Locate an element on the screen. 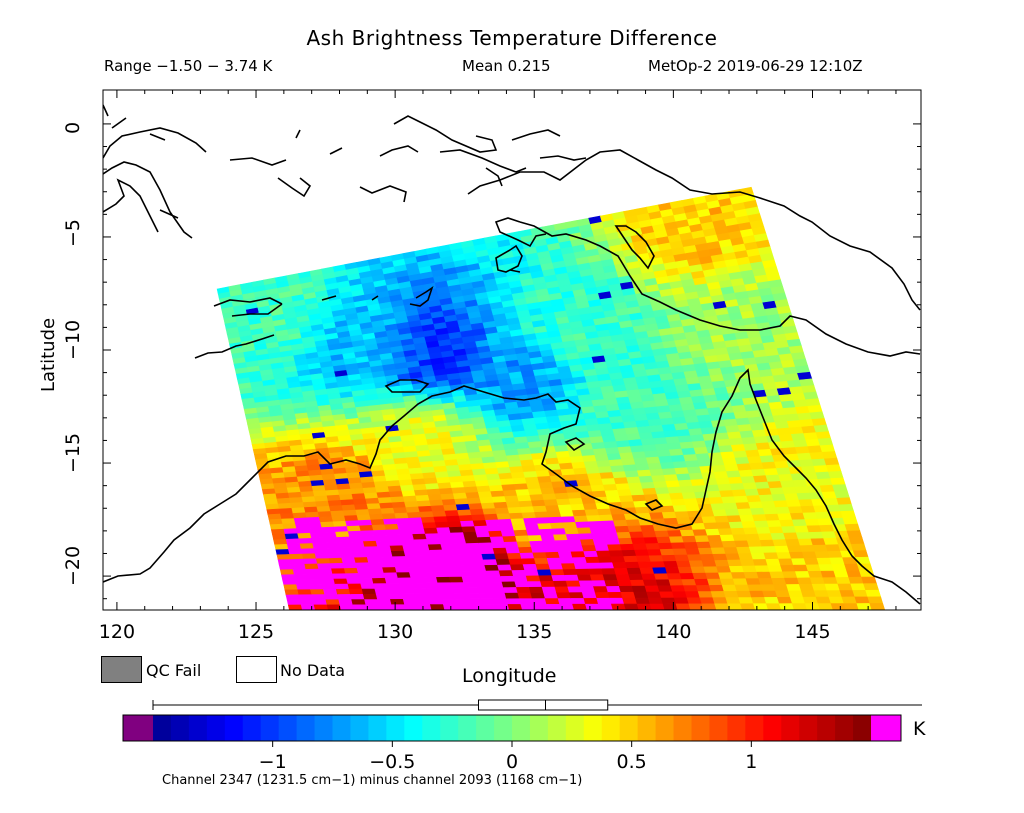 The height and width of the screenshot is (813, 1024). colorbar-tick-label: −0.5 is located at coordinates (392, 762).